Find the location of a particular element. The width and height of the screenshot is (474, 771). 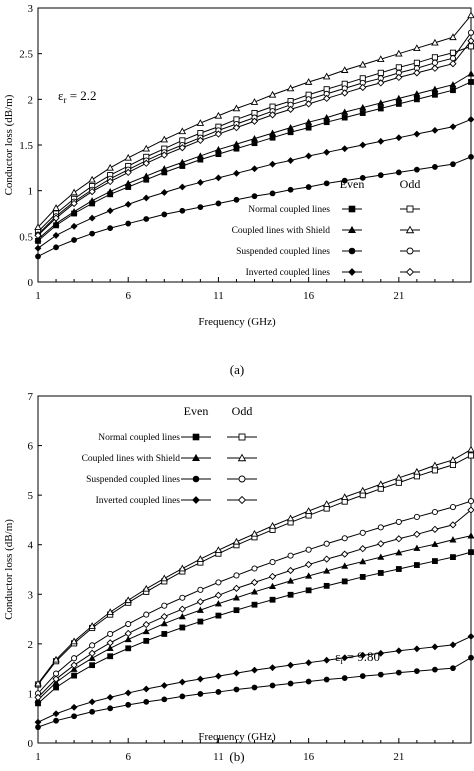

y-tick-label: 2.5 is located at coordinates (26, 55).